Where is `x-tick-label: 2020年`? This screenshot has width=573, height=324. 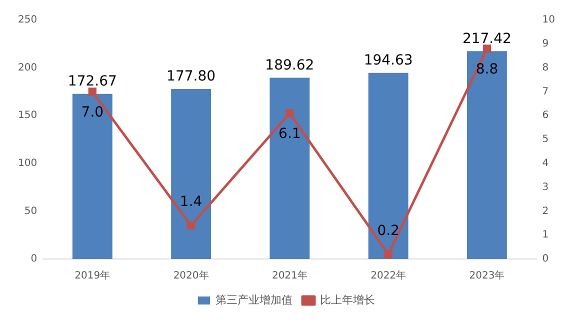 x-tick-label: 2020年 is located at coordinates (191, 276).